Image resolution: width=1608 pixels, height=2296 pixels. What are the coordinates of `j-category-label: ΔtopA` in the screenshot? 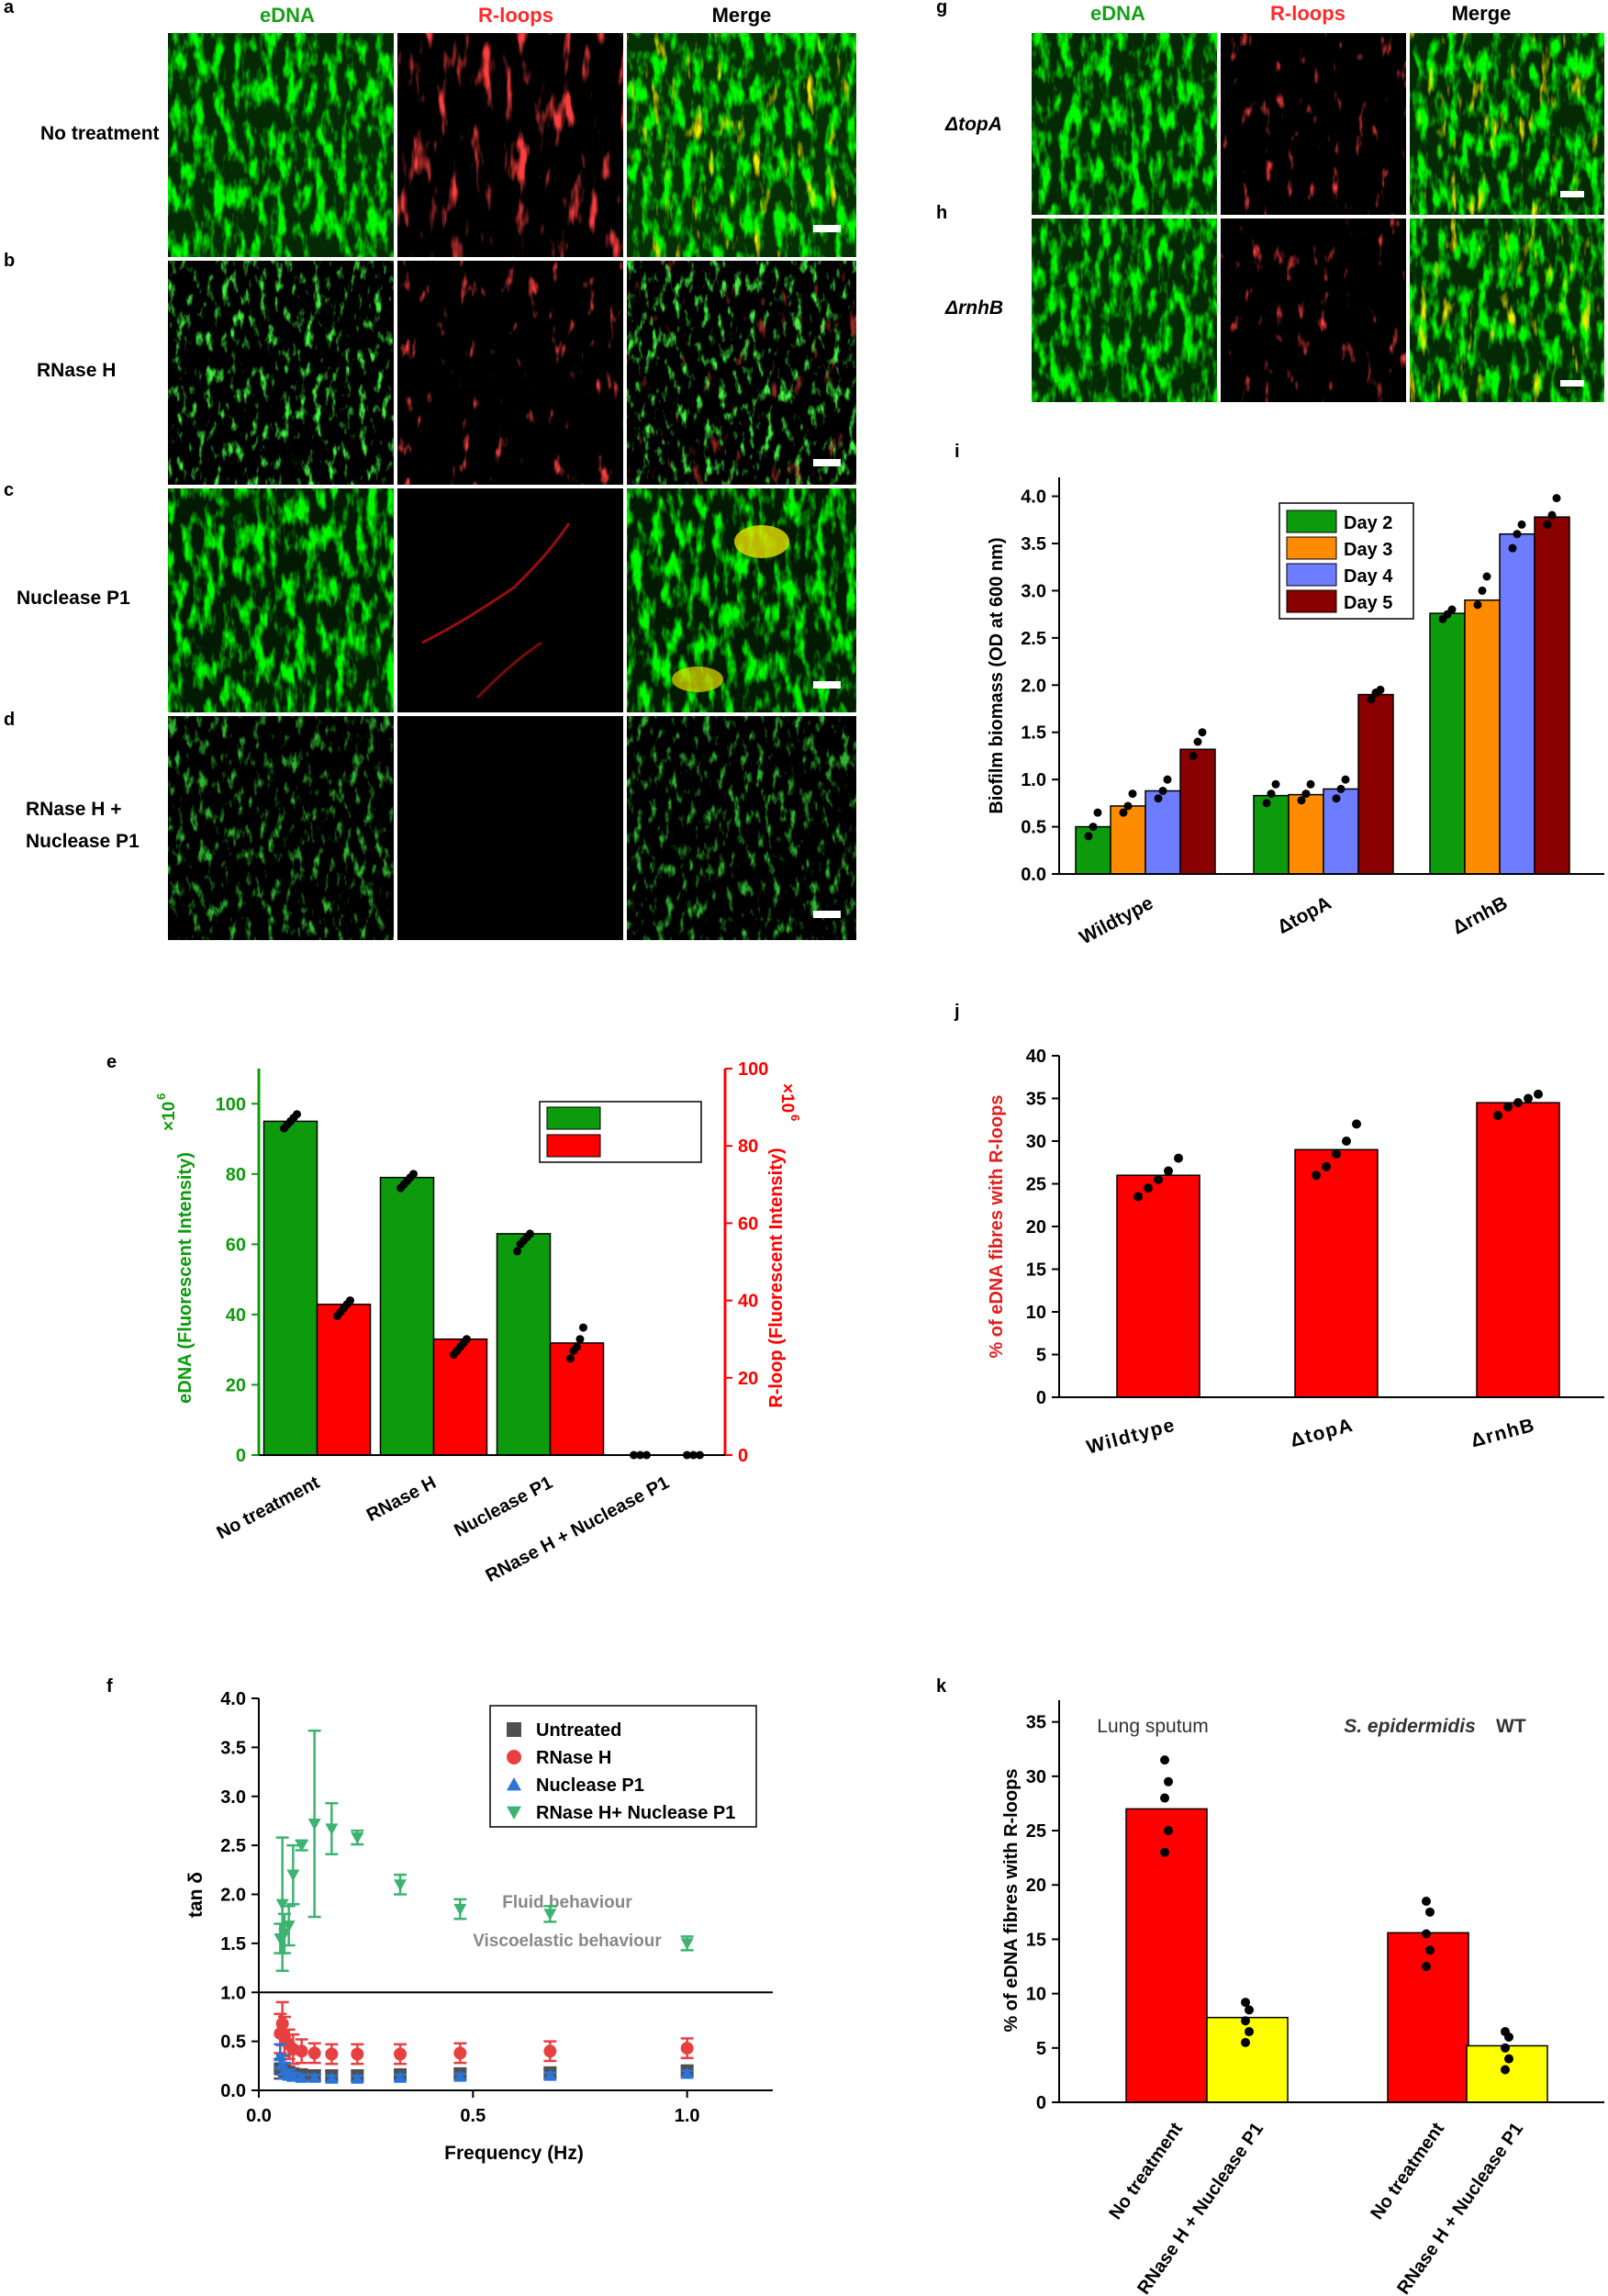 It's located at (1322, 1433).